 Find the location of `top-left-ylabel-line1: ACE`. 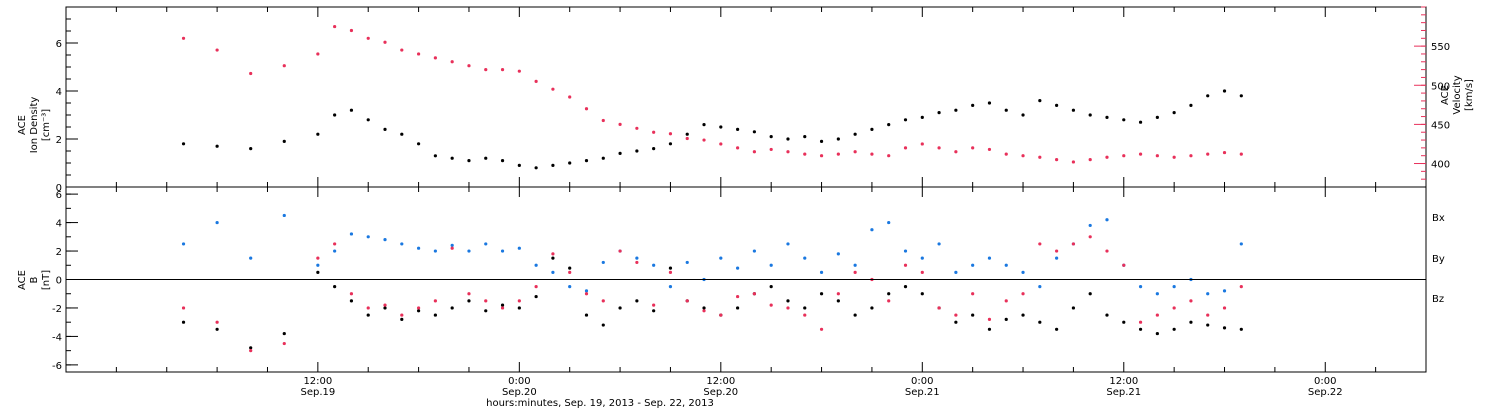

top-left-ylabel-line1: ACE is located at coordinates (22, 125).